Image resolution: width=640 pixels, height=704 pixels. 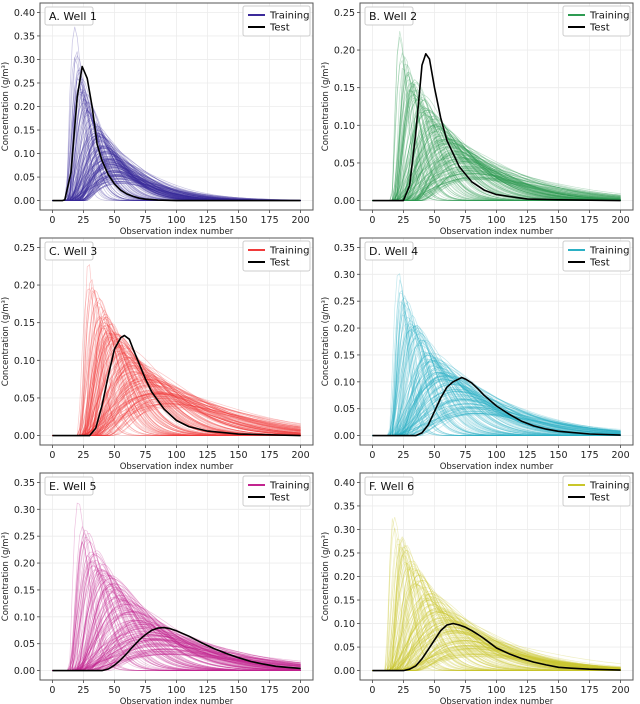 I want to click on axes-frame, so click(x=176, y=341).